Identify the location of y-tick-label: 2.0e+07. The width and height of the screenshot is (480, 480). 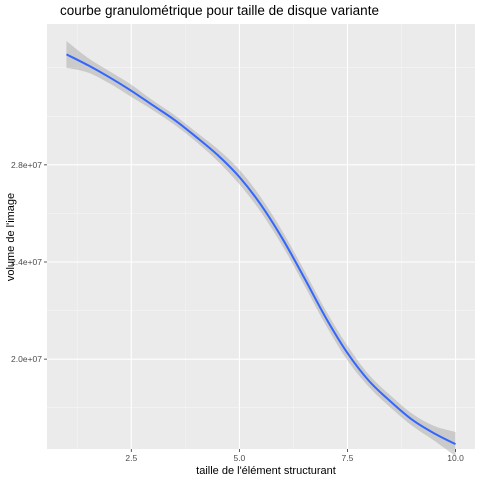
(26, 359).